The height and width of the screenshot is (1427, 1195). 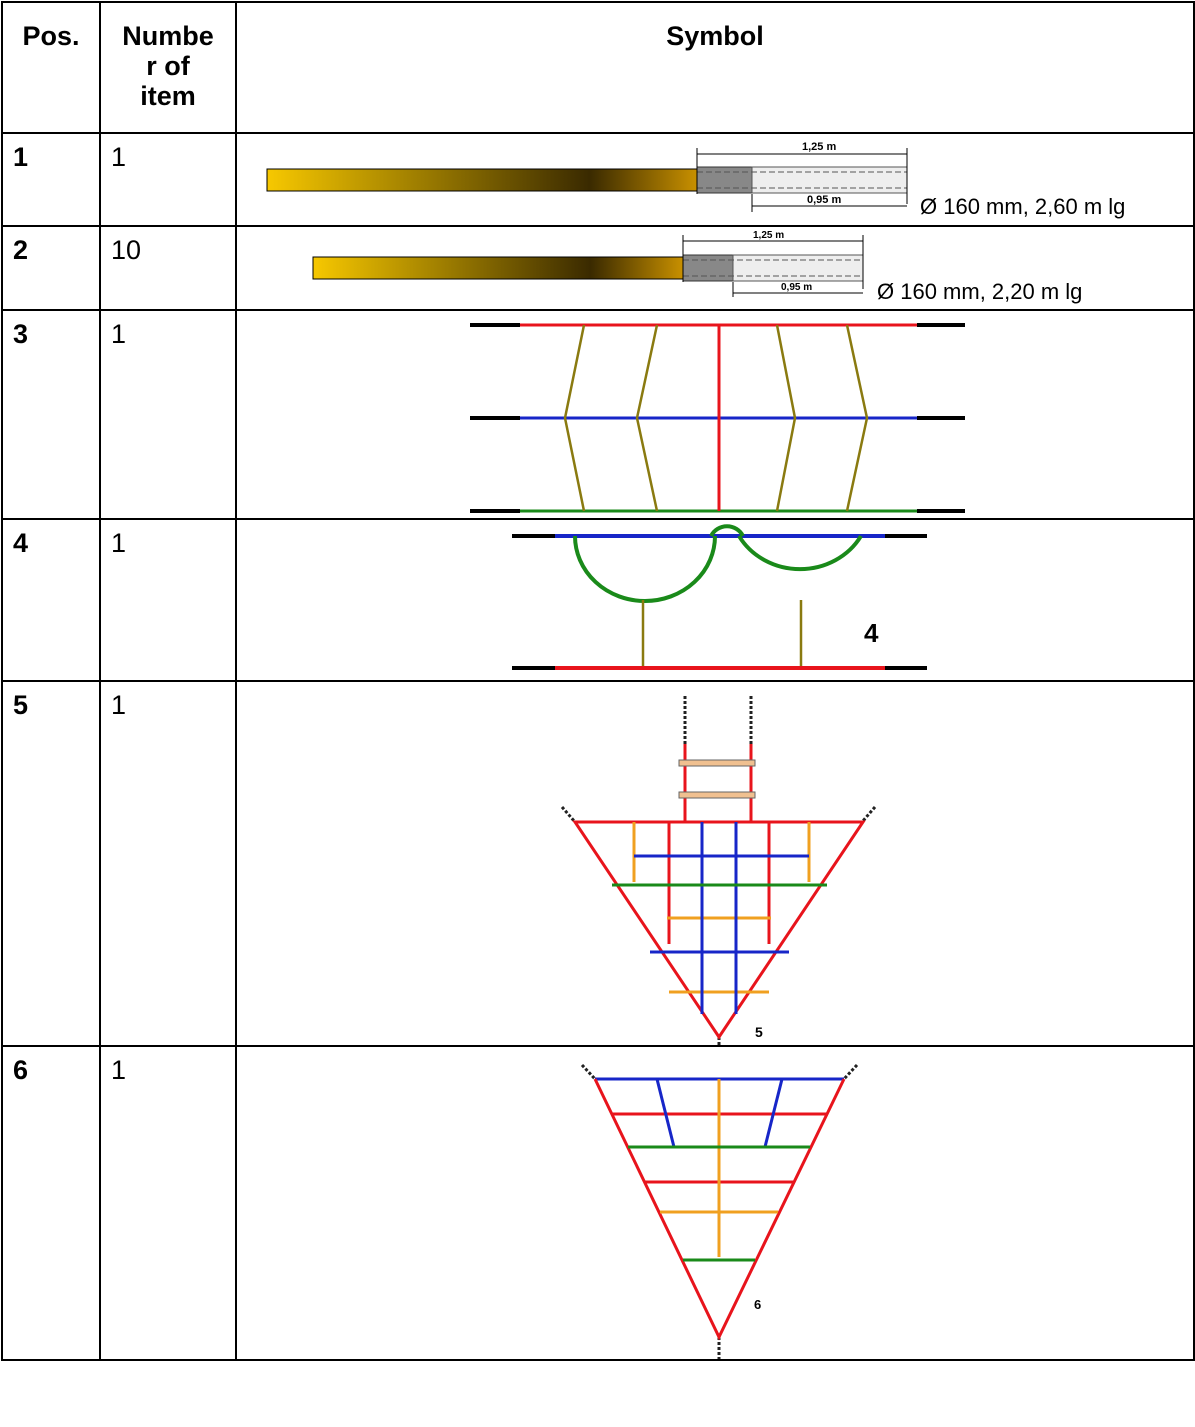 I want to click on symbol-label: 4, so click(x=871, y=633).